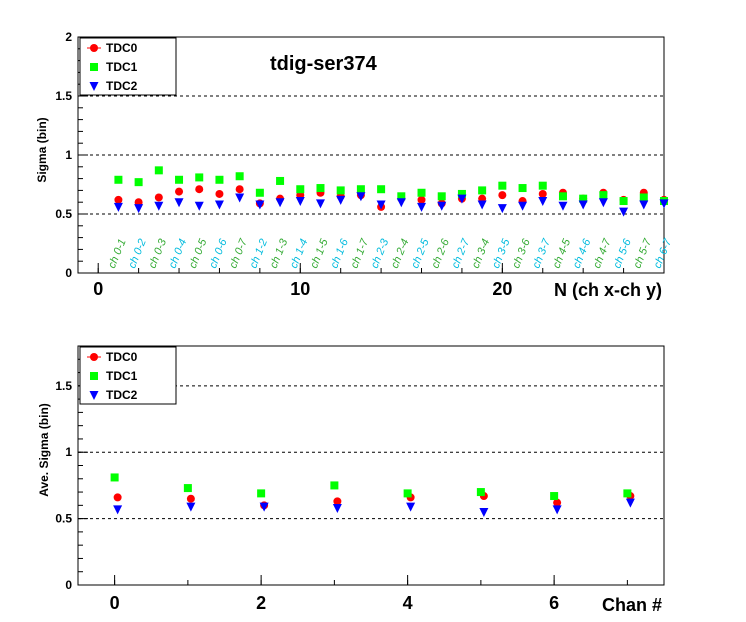  Describe the element at coordinates (63, 214) in the screenshot. I see `top-y-tick-label: 0.5` at that location.